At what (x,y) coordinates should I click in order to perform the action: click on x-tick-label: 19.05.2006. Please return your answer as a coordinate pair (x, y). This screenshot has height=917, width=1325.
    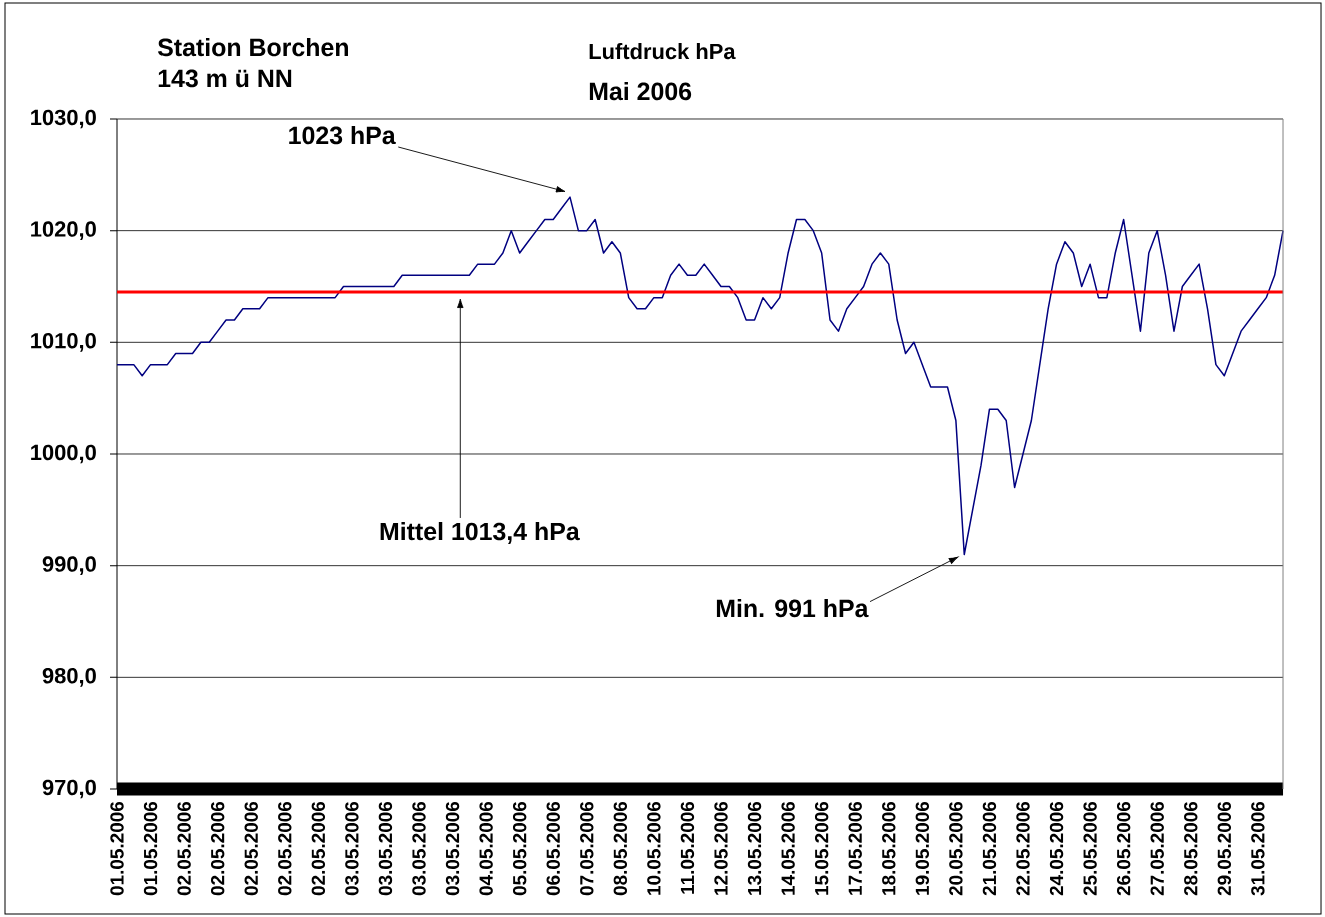
    Looking at the image, I should click on (922, 848).